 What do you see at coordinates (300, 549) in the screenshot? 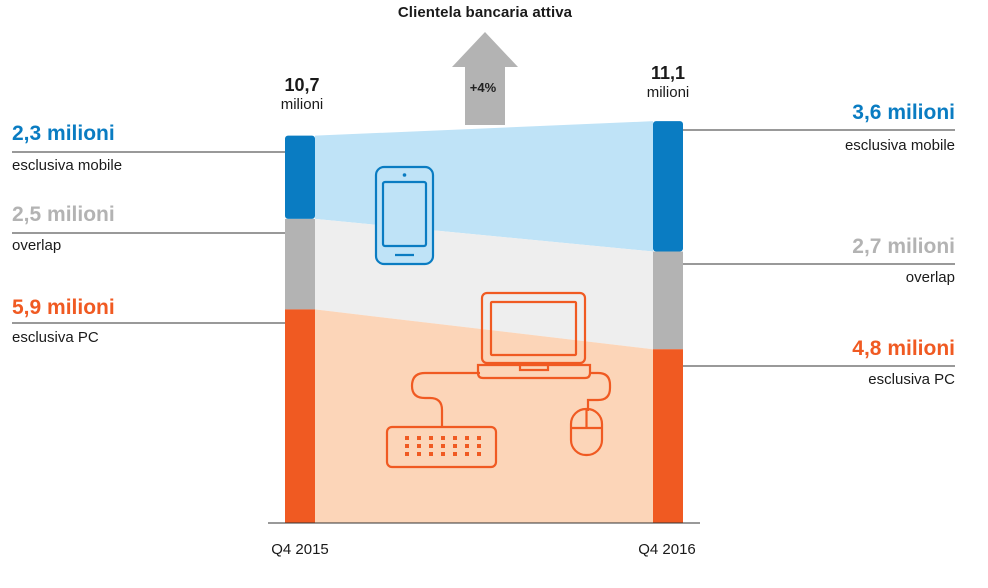
I see `left-period-label: Q4 2015` at bounding box center [300, 549].